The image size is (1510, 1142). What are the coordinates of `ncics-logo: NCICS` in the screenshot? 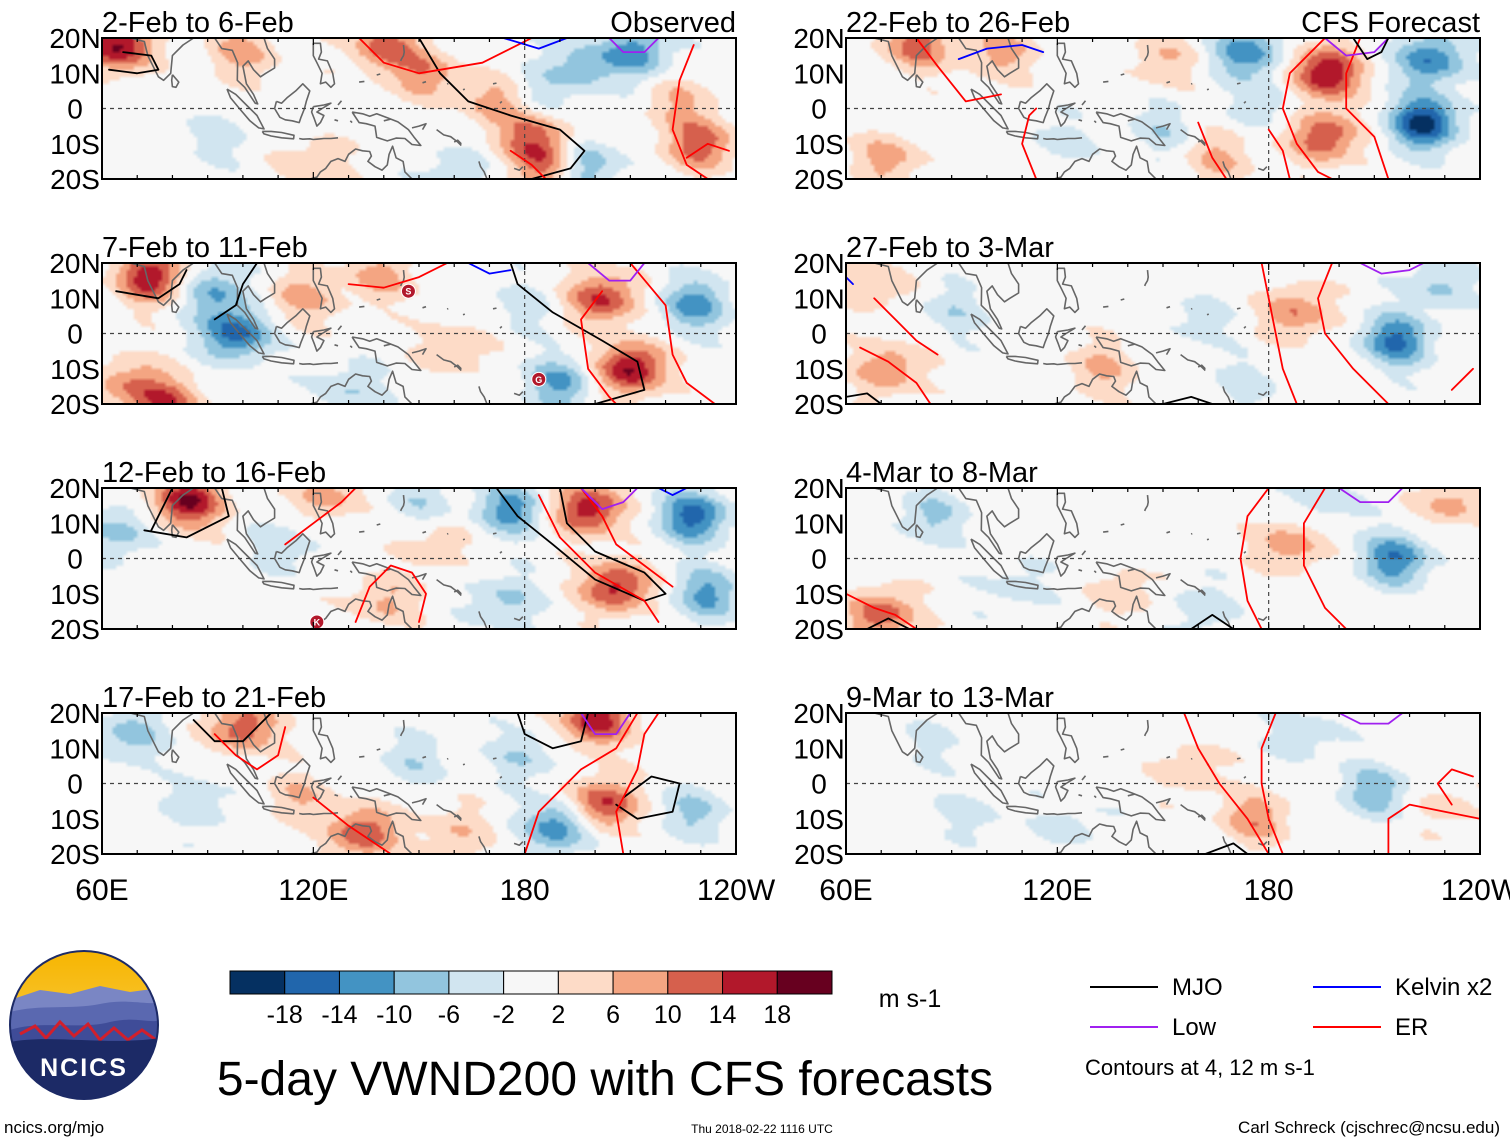 It's located at (84, 1025).